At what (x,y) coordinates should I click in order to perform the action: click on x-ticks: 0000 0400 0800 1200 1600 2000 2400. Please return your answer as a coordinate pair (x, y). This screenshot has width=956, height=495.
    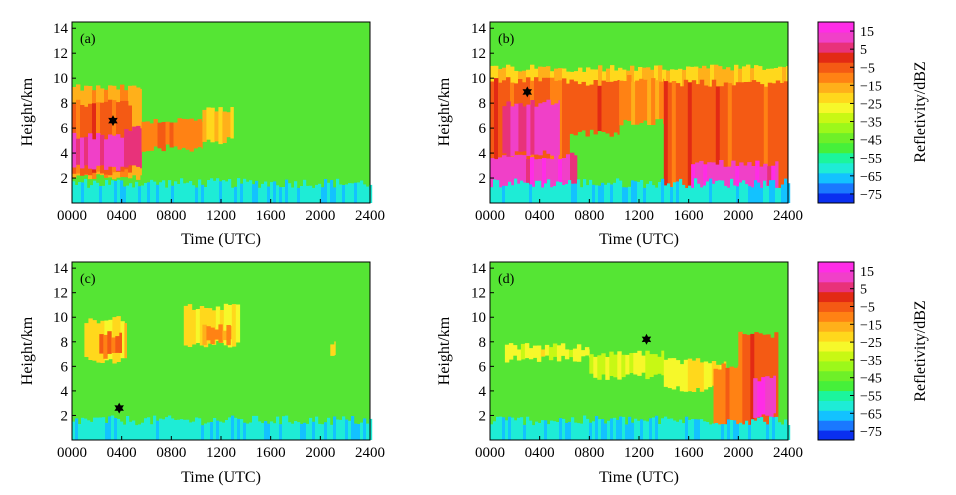
    Looking at the image, I should click on (639, 211).